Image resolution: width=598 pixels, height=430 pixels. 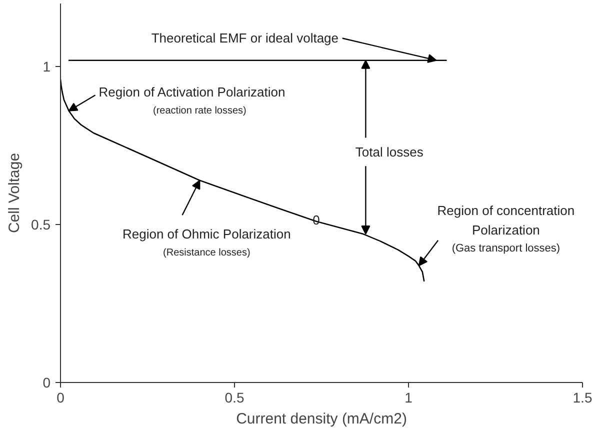 What do you see at coordinates (234, 398) in the screenshot?
I see `x-tick-label: 0.5` at bounding box center [234, 398].